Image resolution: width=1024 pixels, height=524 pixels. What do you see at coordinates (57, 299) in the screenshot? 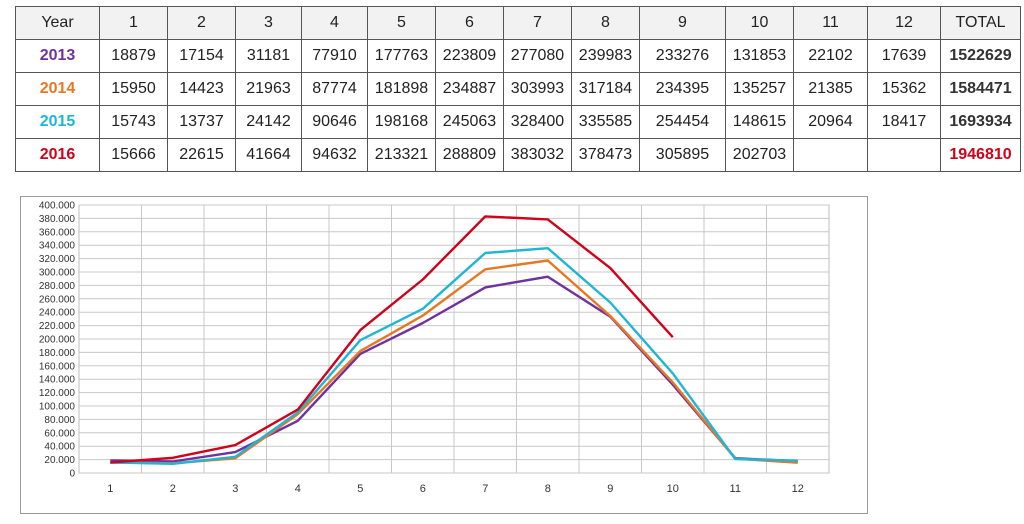
I see `y-tick-label: 260.000` at bounding box center [57, 299].